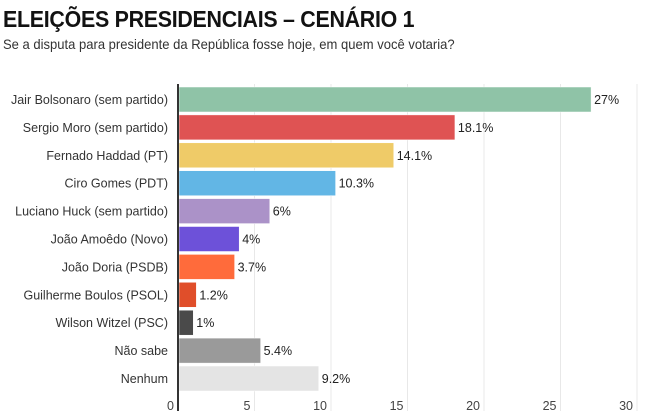 The width and height of the screenshot is (645, 419). I want to click on category-label: Nenhum, so click(144, 379).